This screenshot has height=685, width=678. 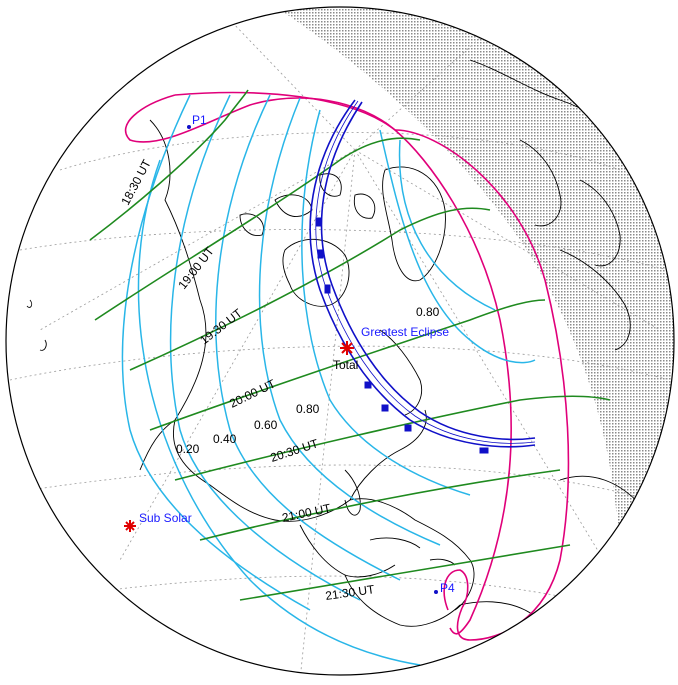 What do you see at coordinates (349, 592) in the screenshot?
I see `label-ut-2130: 21:30 UT` at bounding box center [349, 592].